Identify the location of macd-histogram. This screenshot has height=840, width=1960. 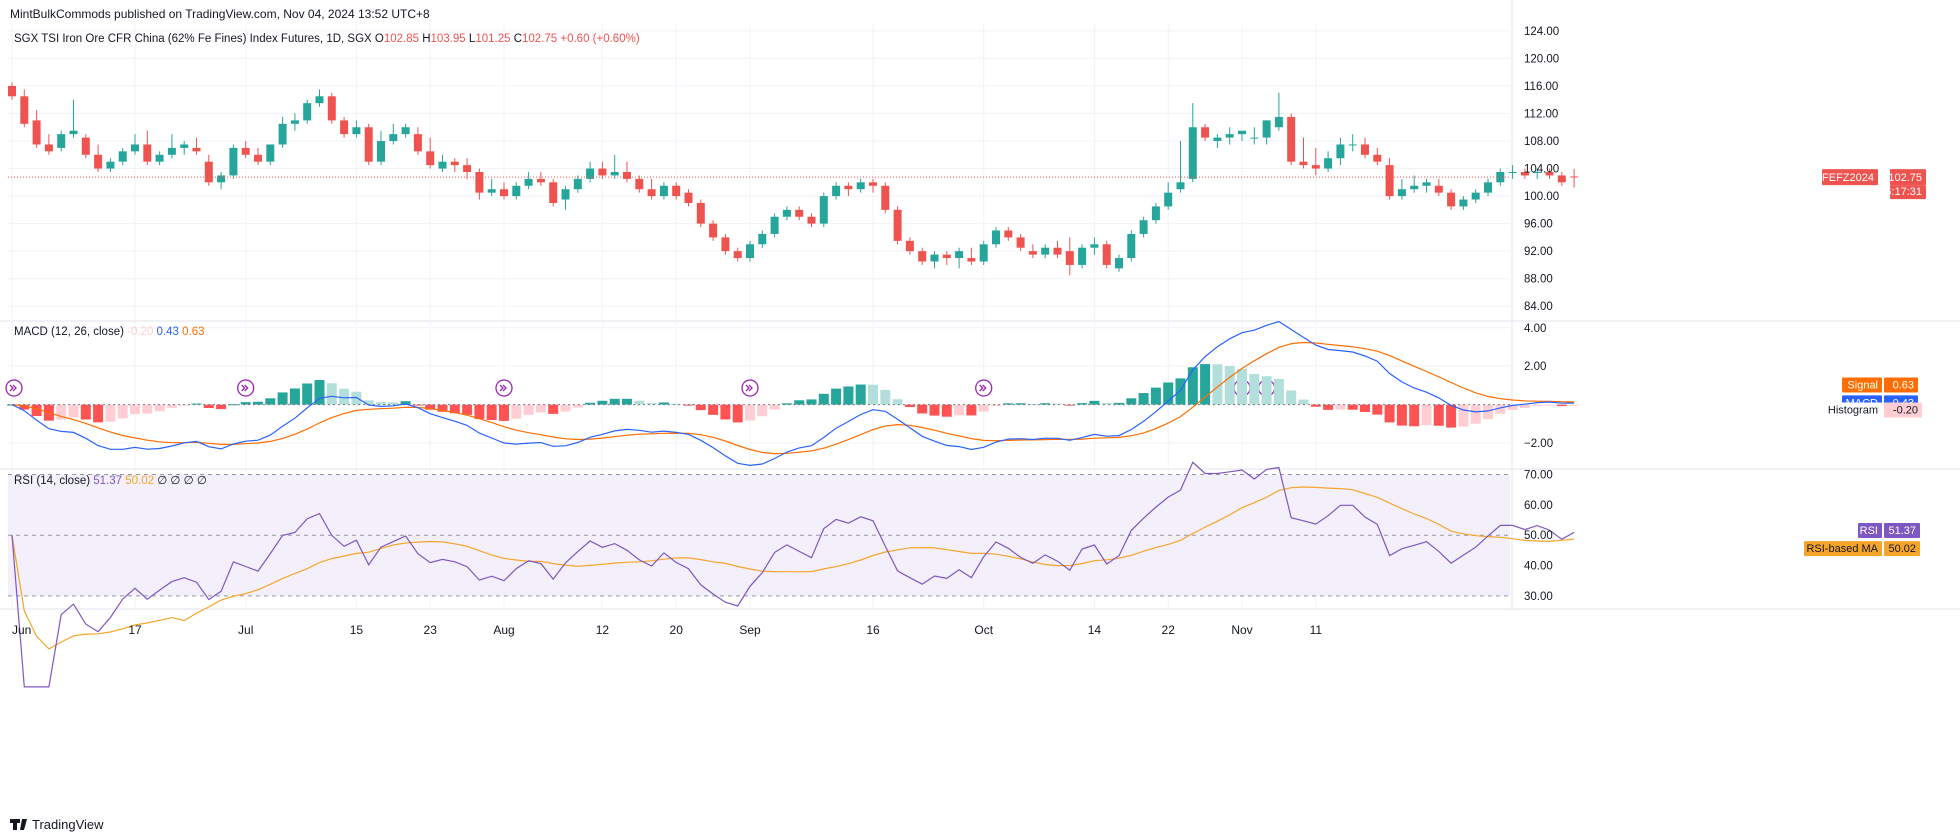
(793, 396).